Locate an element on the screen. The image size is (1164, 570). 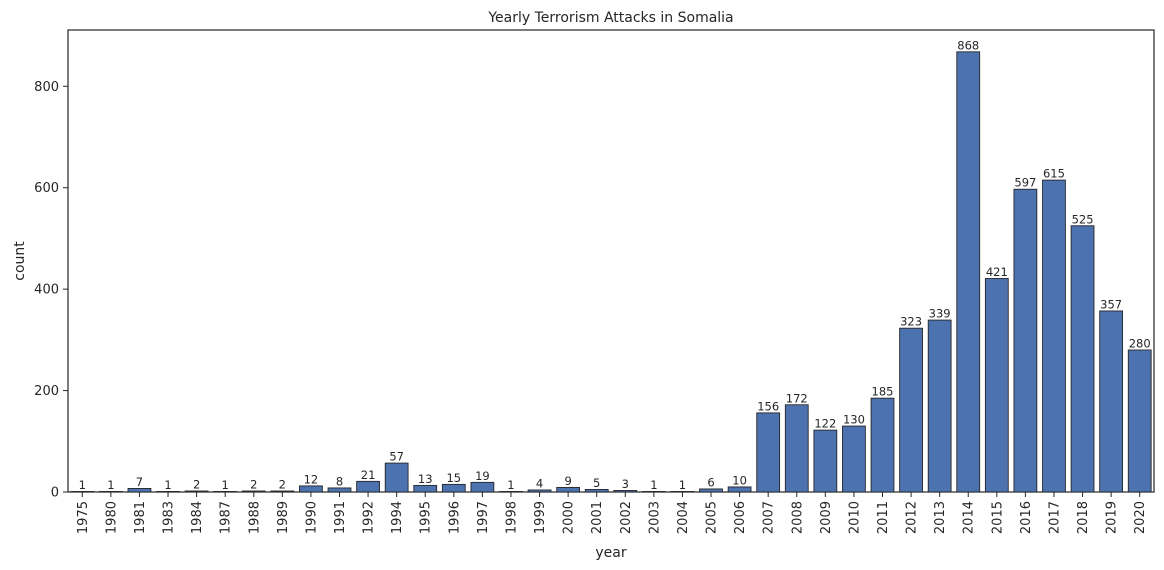
data-label-2005: 6 is located at coordinates (710, 482).